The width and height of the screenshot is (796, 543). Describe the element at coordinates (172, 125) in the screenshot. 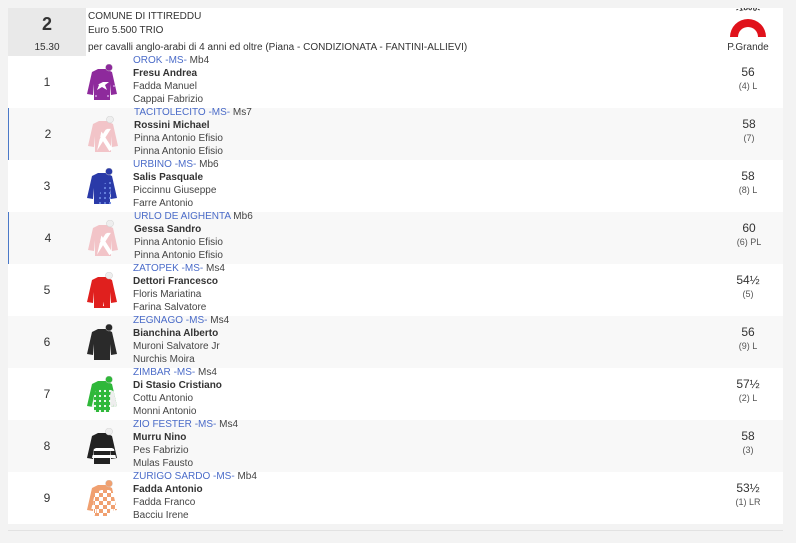

I see `jockey-name: Rossini Michael` at that location.